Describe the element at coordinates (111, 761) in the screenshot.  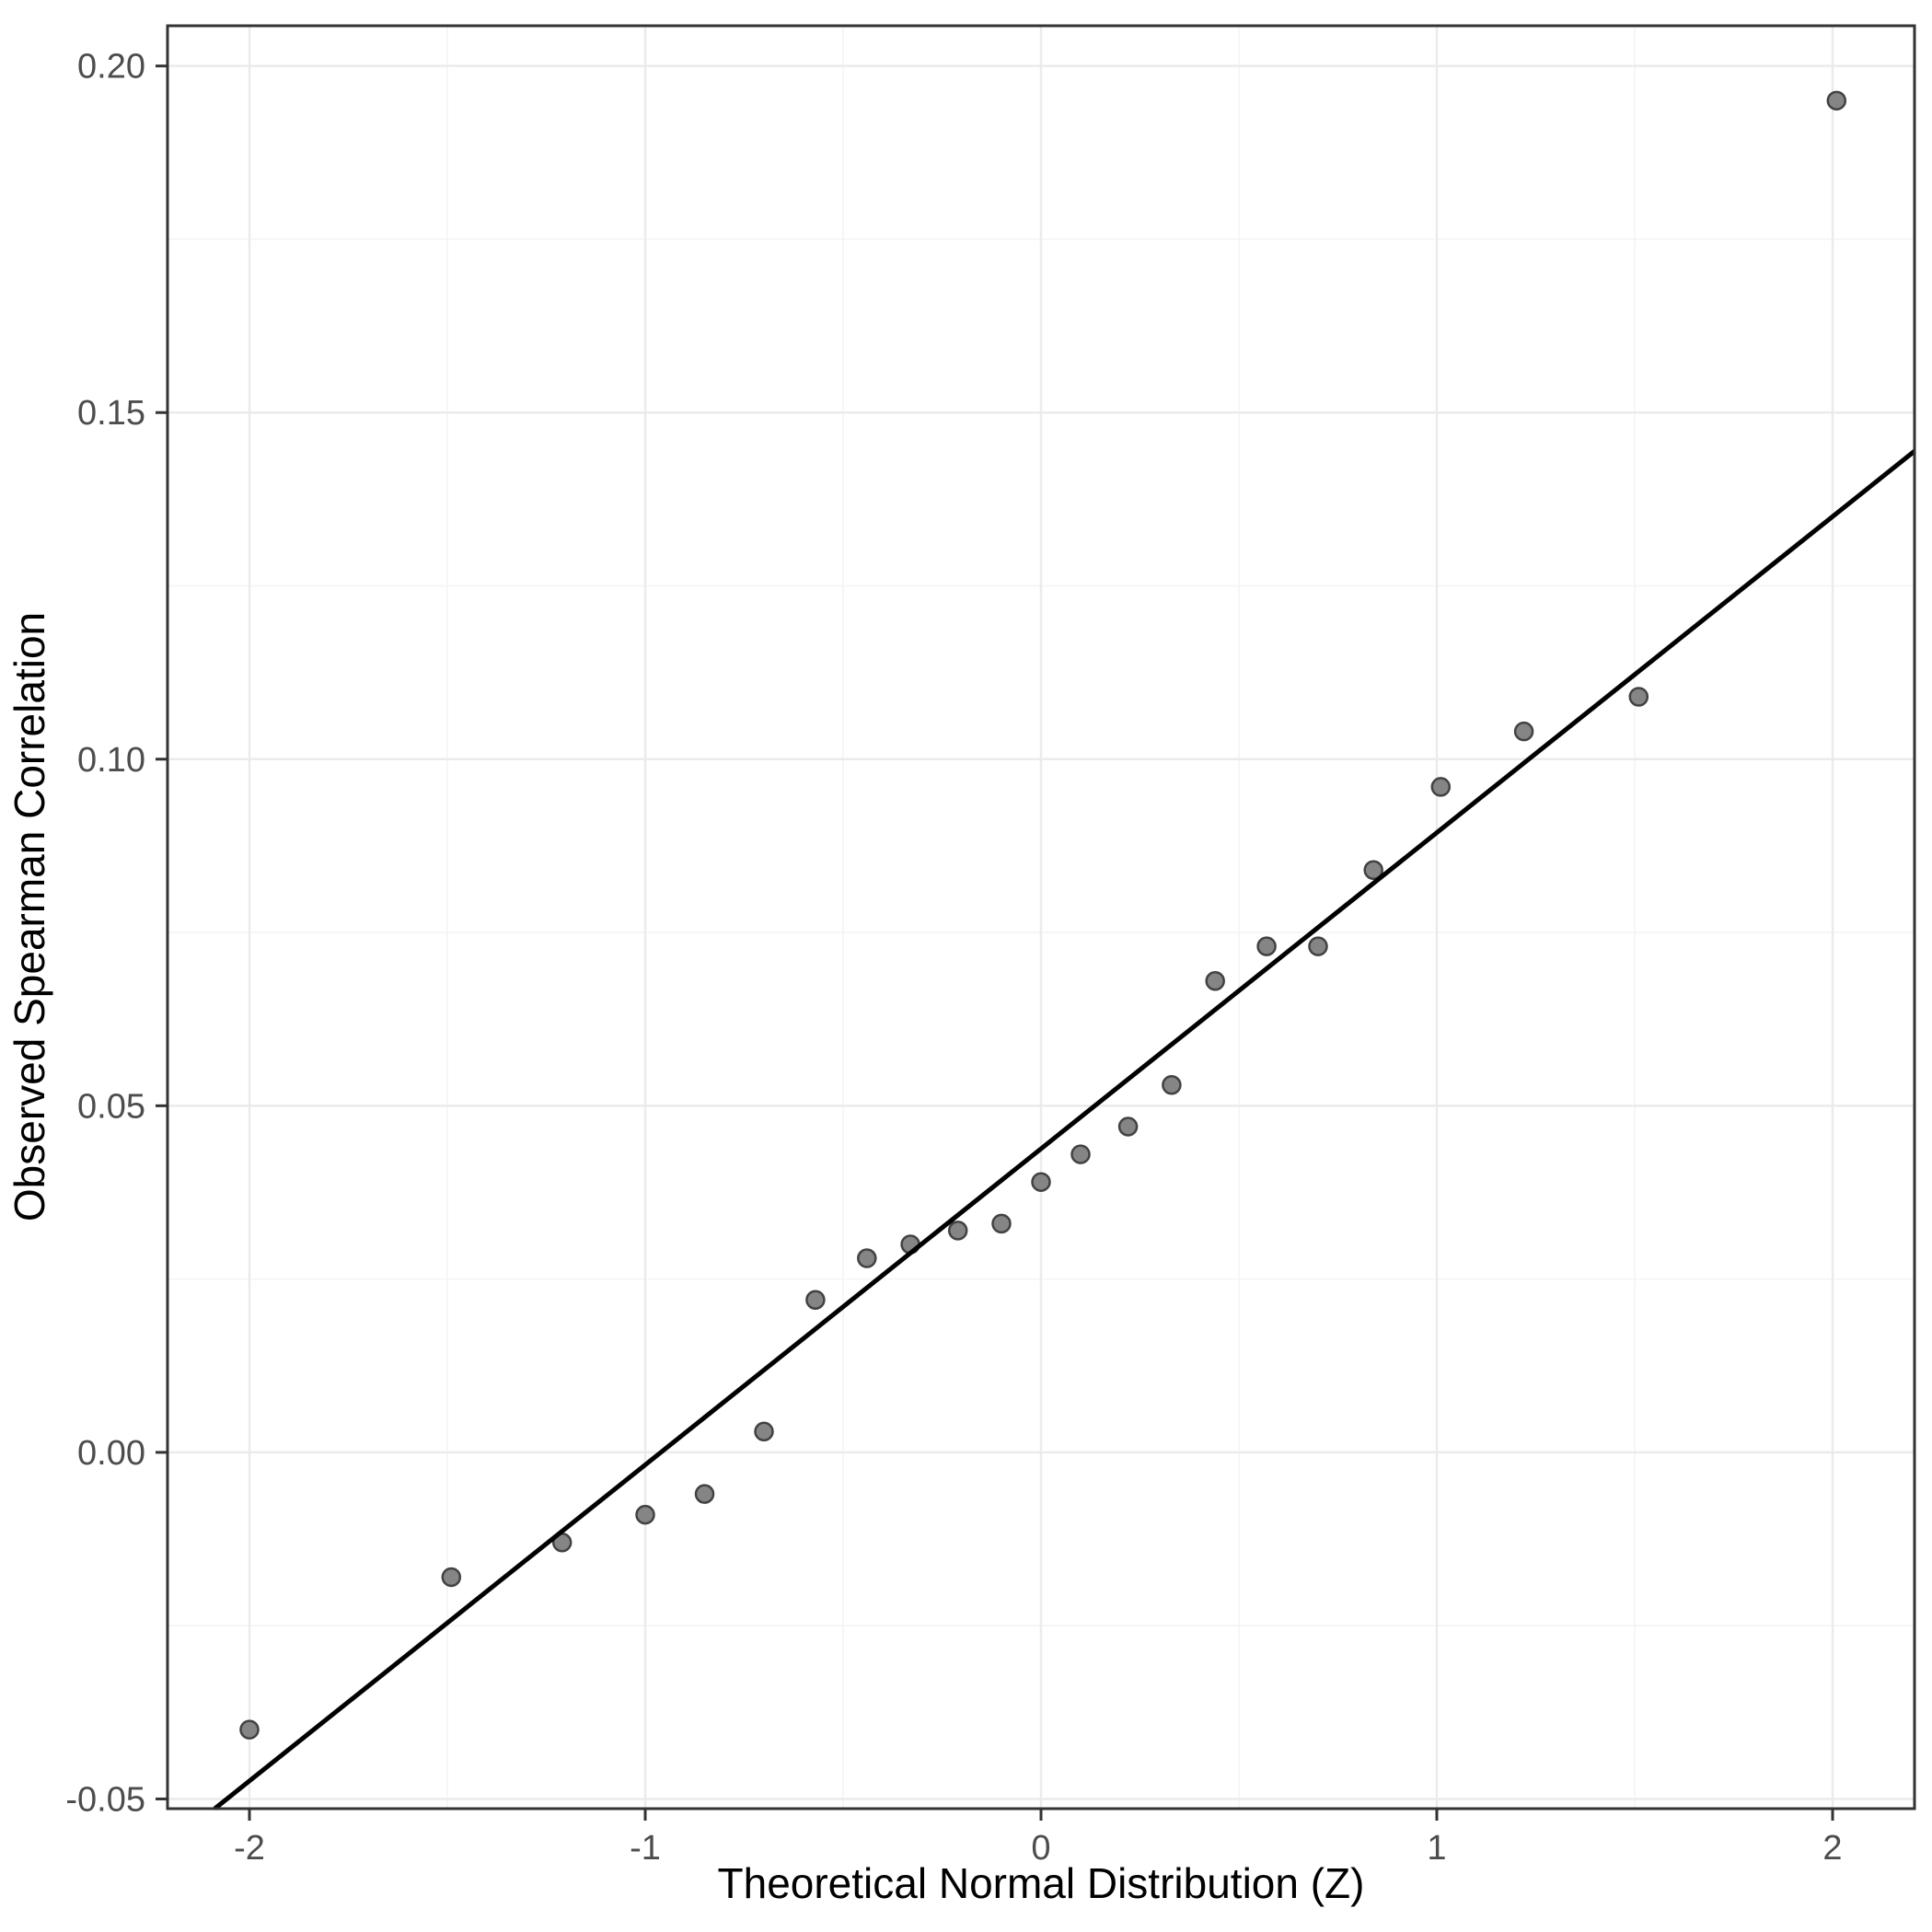
I see `y-tick-label: 0.10` at that location.